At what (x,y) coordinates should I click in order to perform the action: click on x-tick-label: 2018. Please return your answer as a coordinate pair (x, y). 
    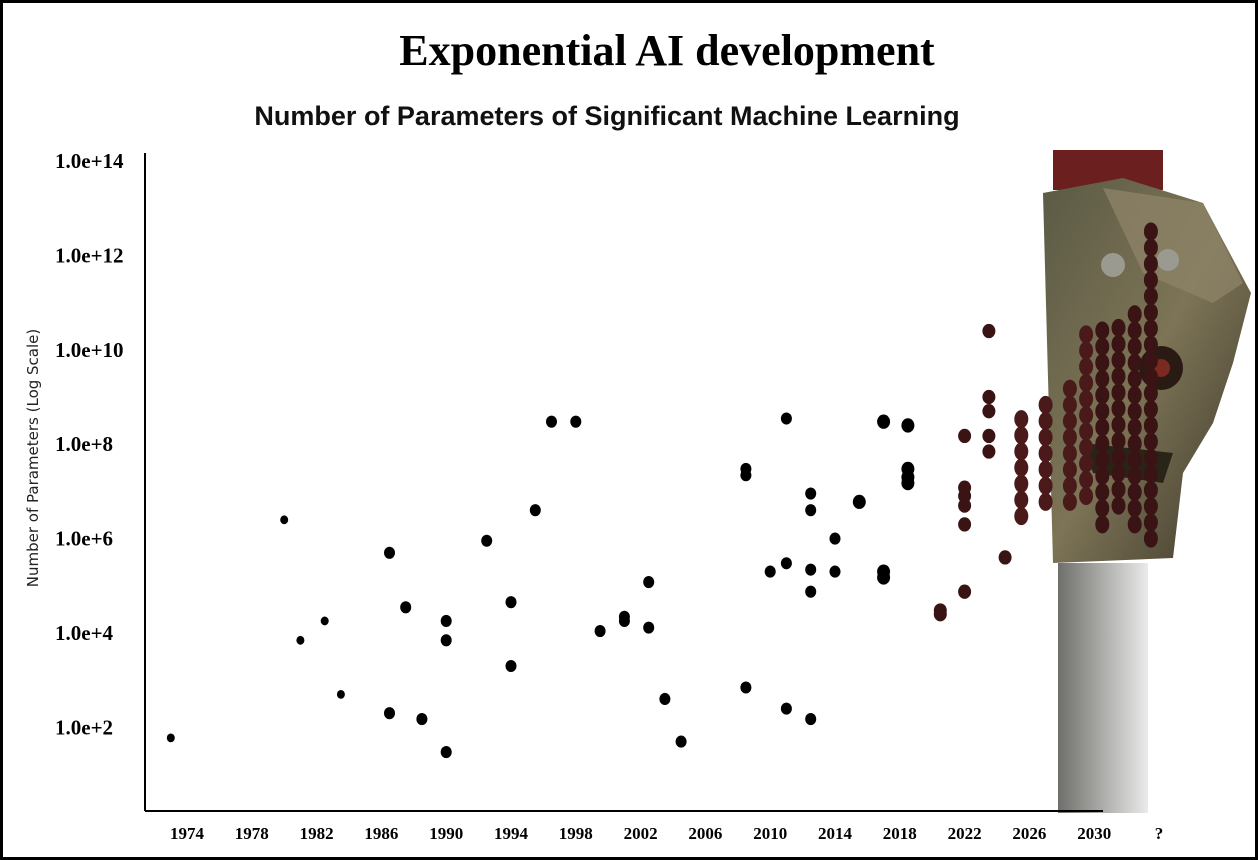
    Looking at the image, I should click on (900, 833).